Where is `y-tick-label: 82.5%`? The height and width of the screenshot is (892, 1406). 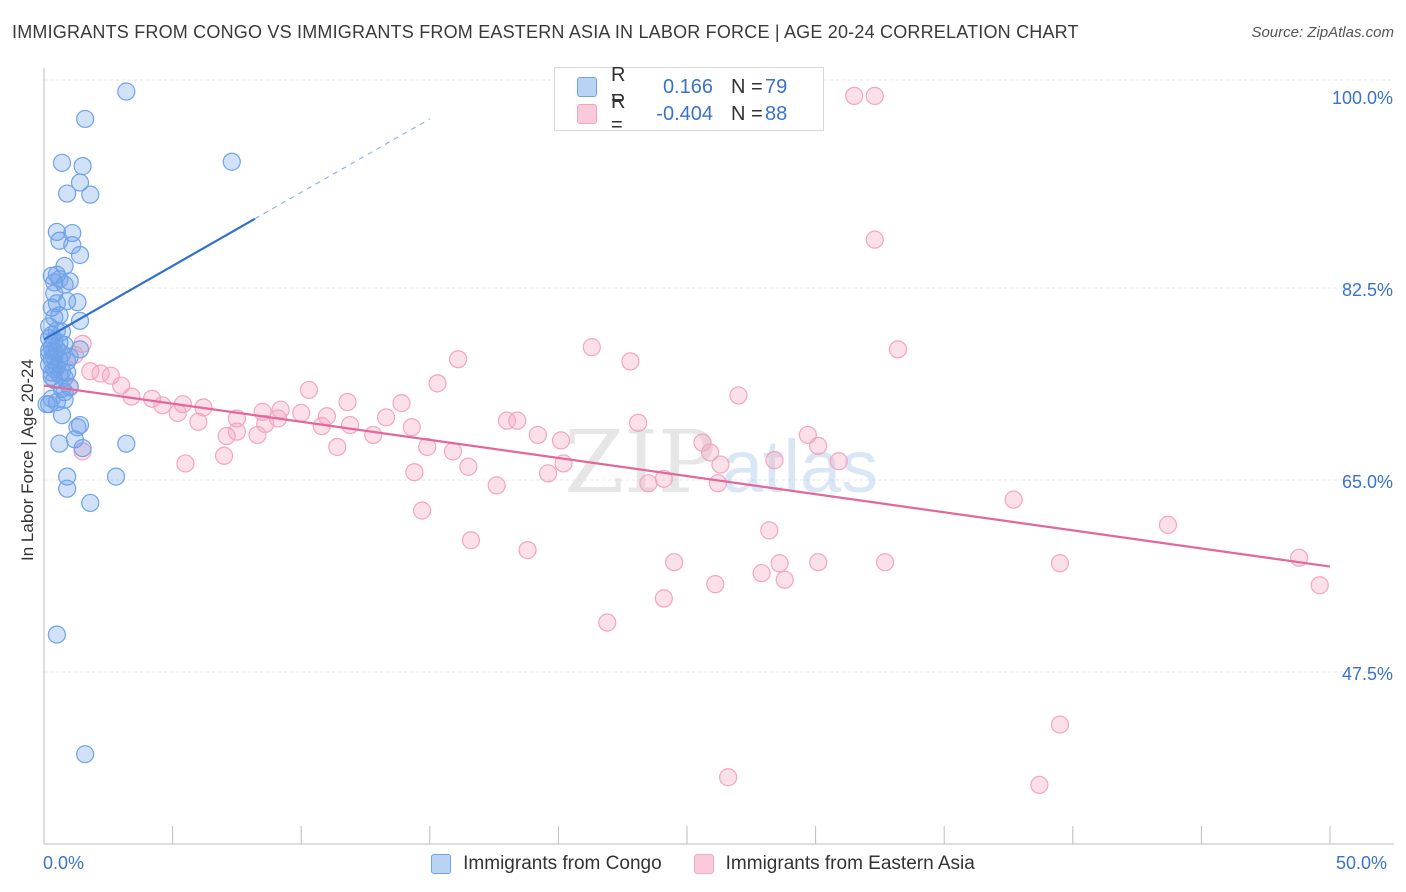
y-tick-label: 82.5% is located at coordinates (1367, 290).